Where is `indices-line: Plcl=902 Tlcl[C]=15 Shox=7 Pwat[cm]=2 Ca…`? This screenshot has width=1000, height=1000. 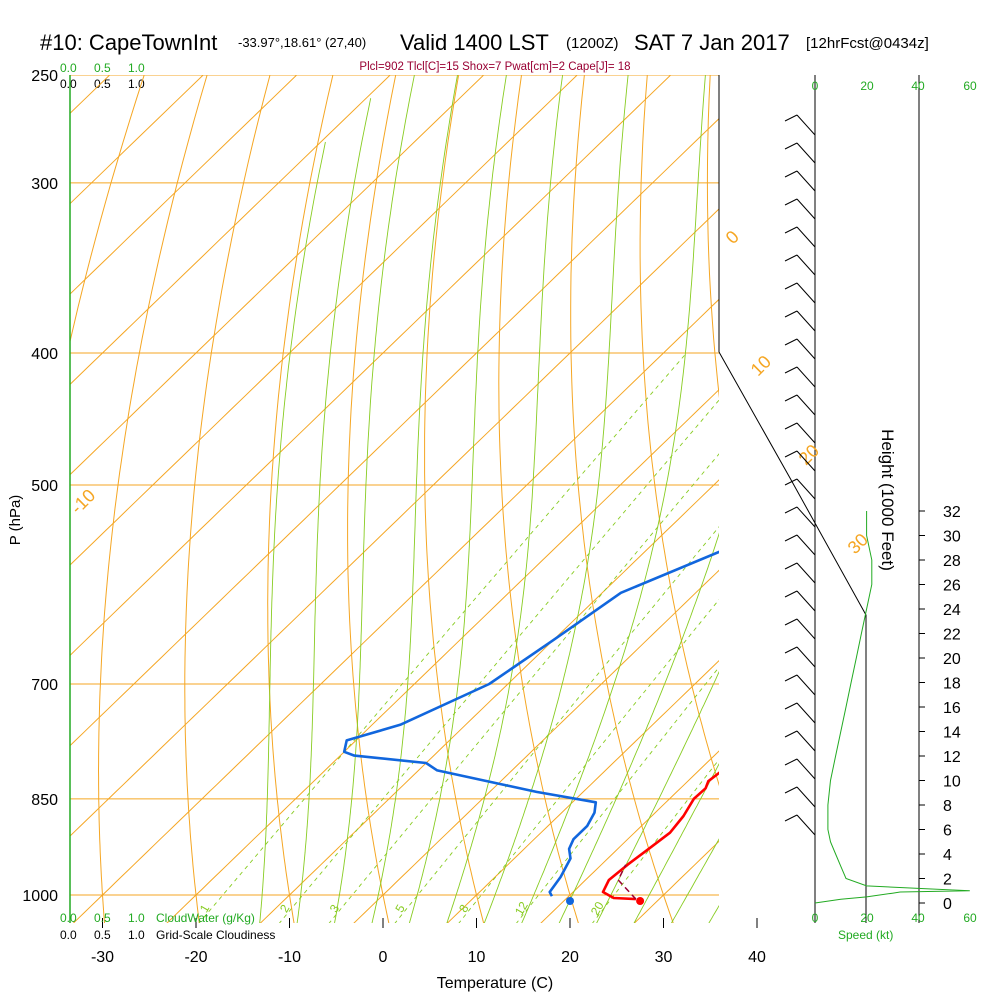
indices-line: Plcl=902 Tlcl[C]=15 Shox=7 Pwat[cm]=2 Ca… is located at coordinates (494, 67).